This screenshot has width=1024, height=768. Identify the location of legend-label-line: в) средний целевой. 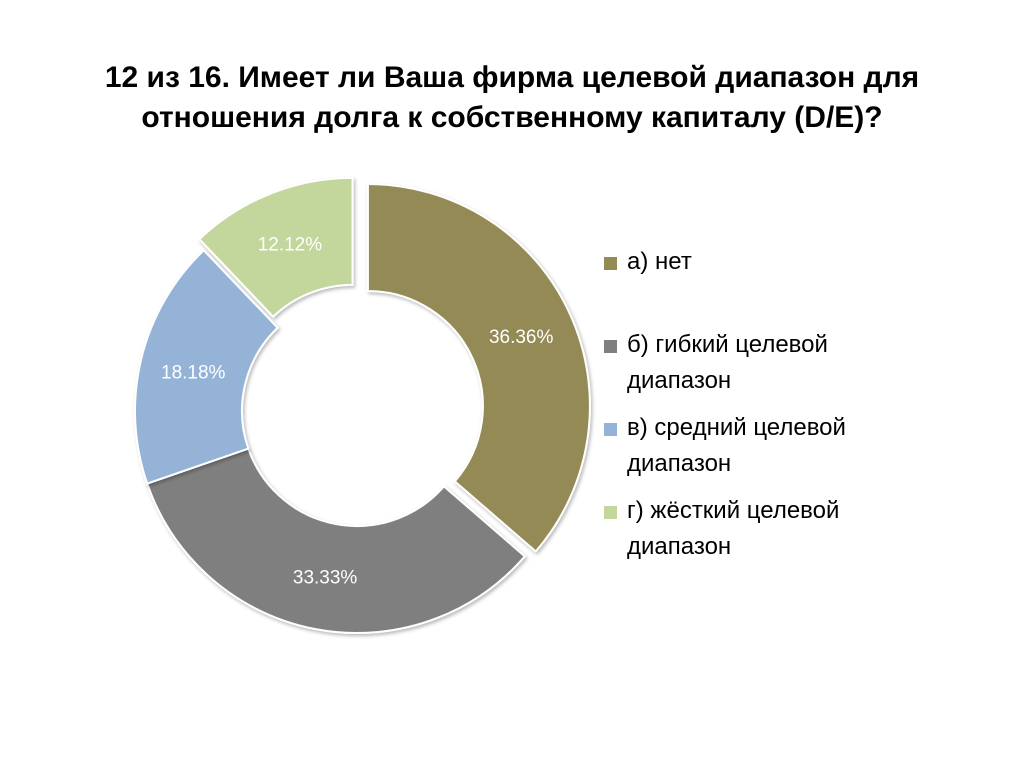
(736, 427).